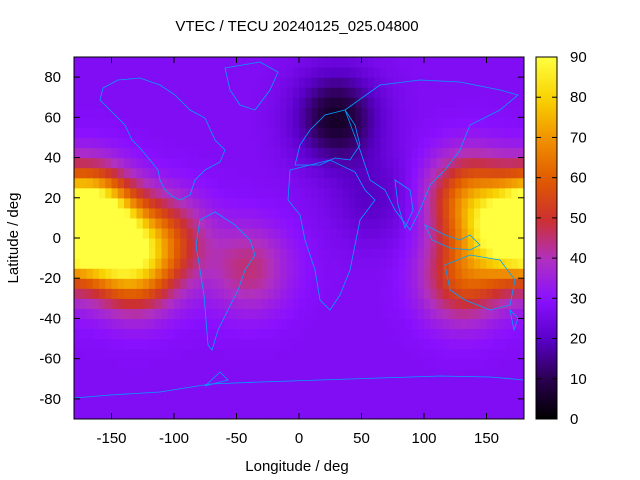  Describe the element at coordinates (574, 419) in the screenshot. I see `colorbar-tick-label: 0` at that location.